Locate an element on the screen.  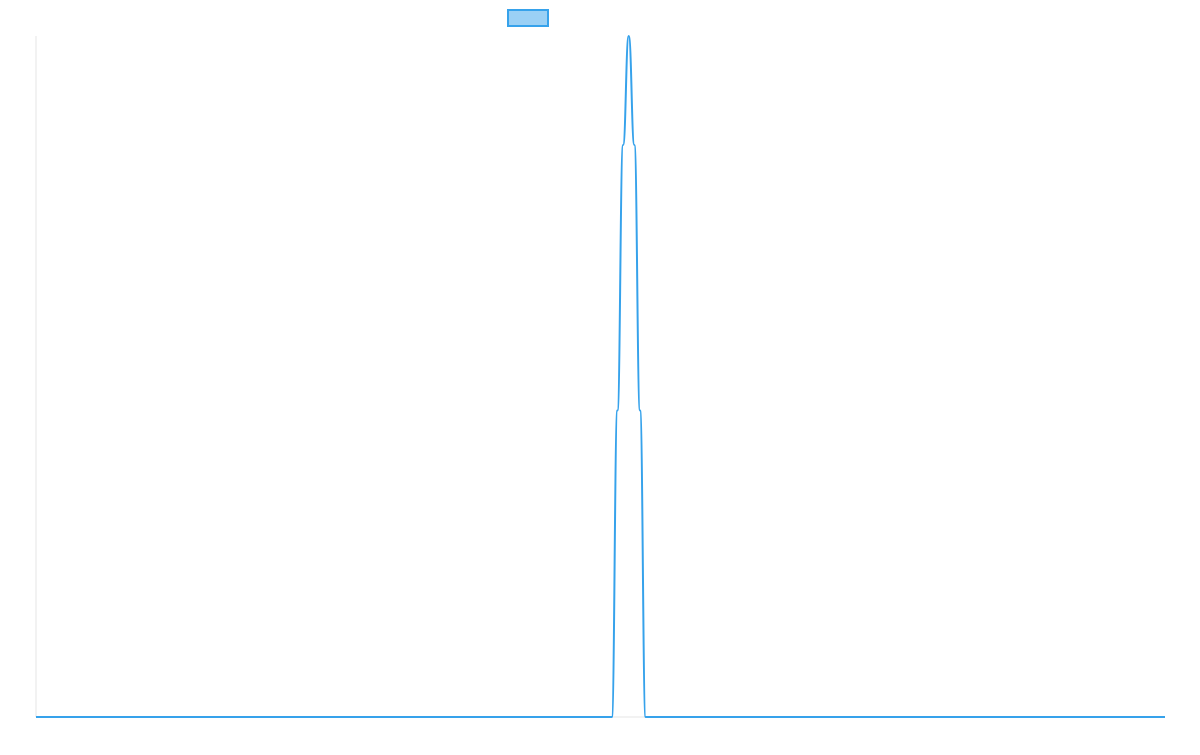
legend is located at coordinates (528, 18).